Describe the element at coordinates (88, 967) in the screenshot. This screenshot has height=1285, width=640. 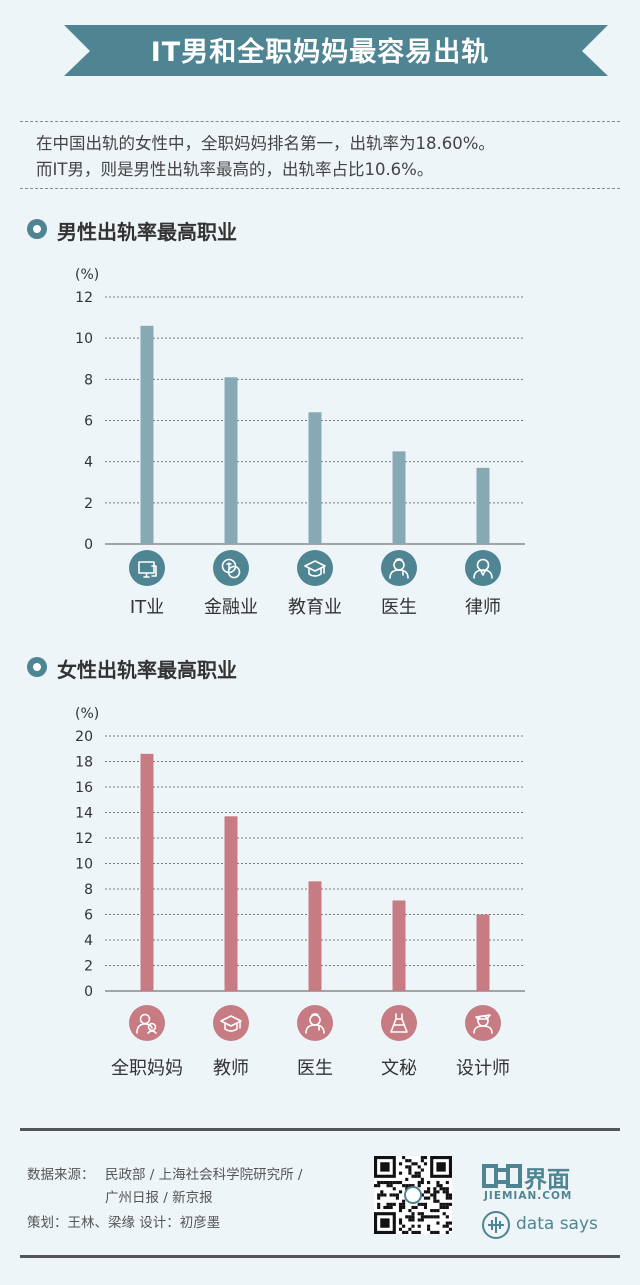
I see `female-y-tick-label: 2` at that location.